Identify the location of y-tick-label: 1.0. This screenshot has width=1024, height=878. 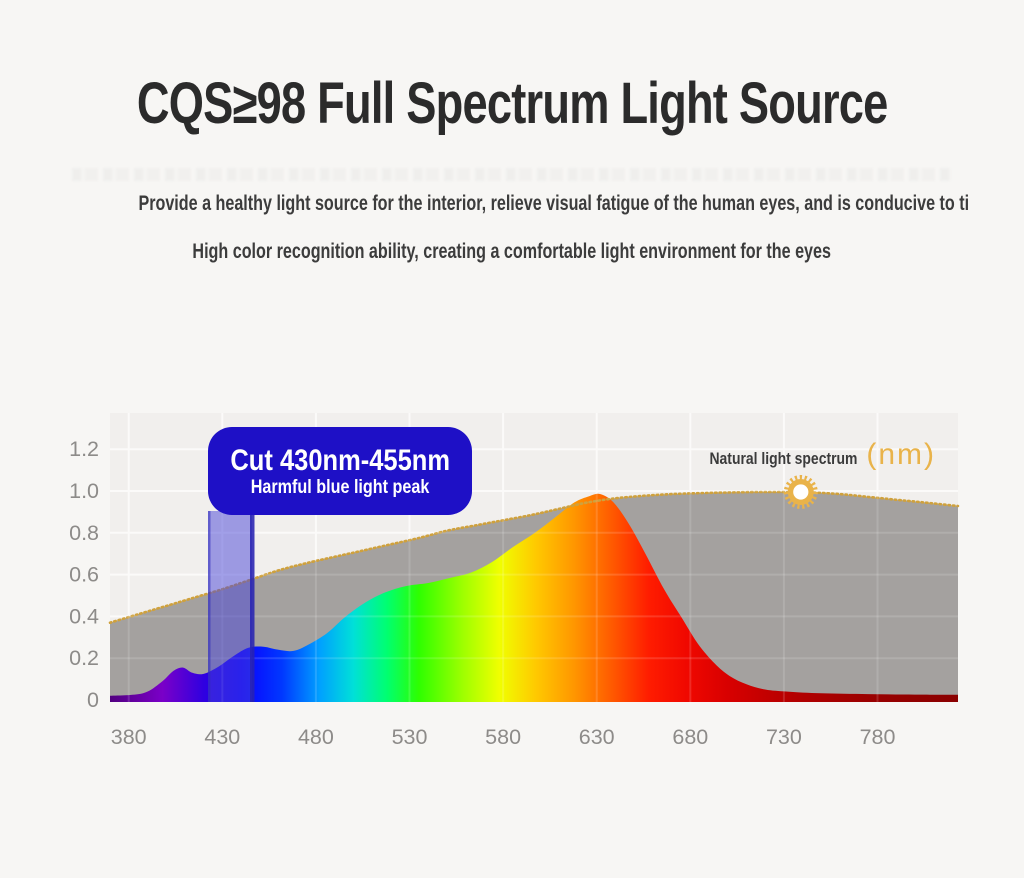
(84, 491).